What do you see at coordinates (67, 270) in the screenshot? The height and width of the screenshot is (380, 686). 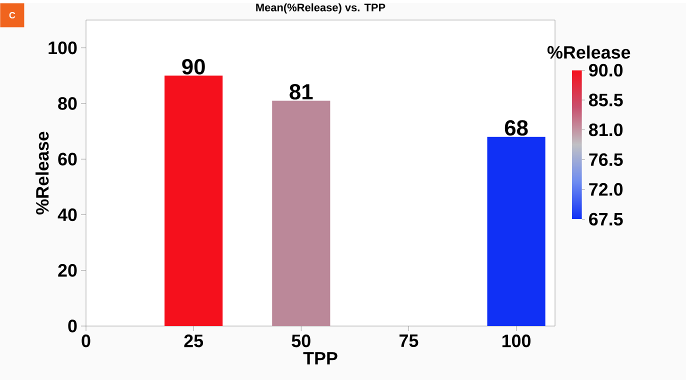 I see `y-tick-label: 20` at bounding box center [67, 270].